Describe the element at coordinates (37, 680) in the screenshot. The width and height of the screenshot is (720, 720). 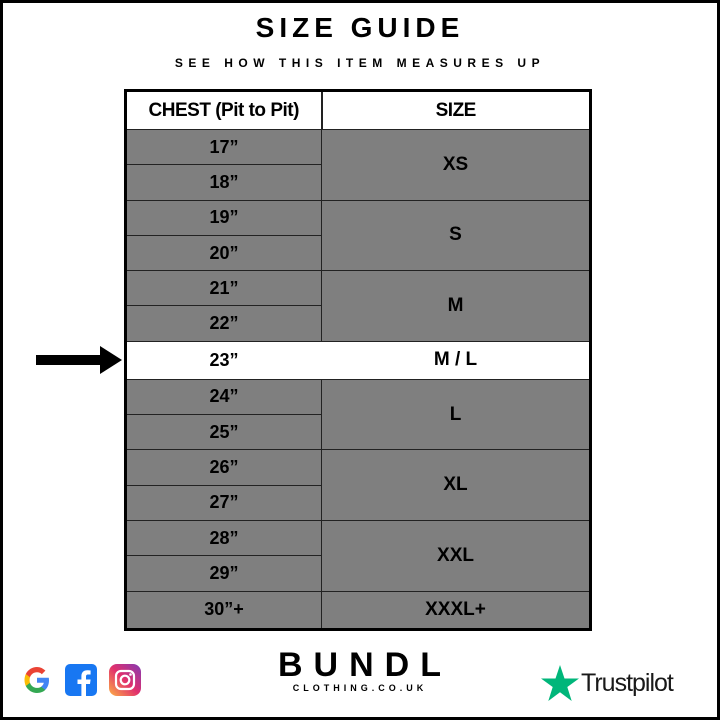
I see `google-icon` at that location.